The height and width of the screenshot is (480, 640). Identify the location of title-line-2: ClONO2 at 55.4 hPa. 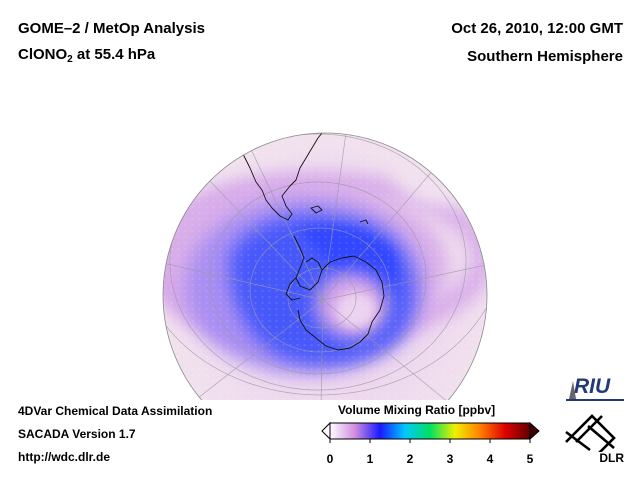
(87, 55).